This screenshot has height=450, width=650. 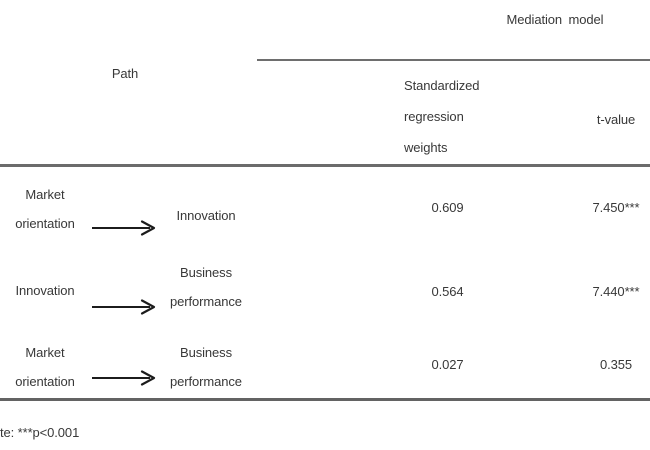 I want to click on weight-value: 0.609, so click(x=447, y=207).